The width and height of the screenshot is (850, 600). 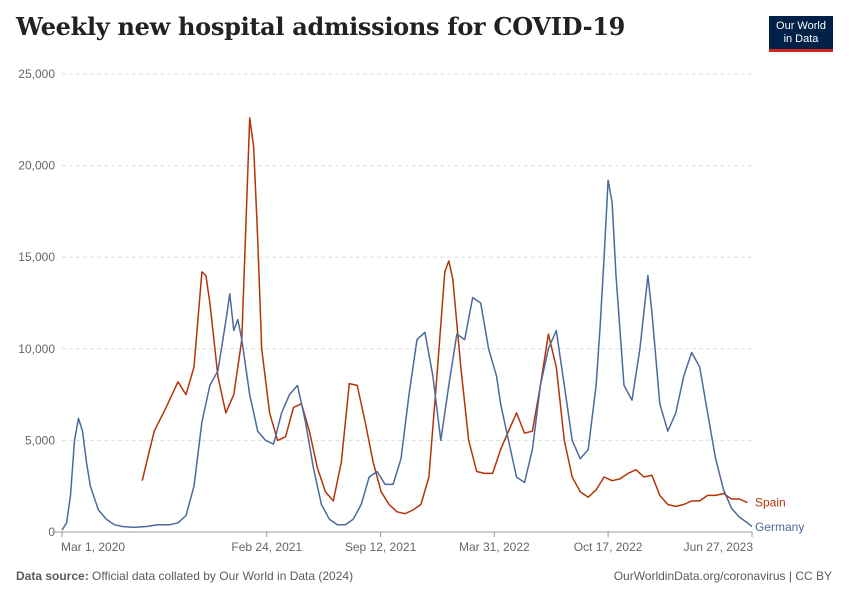 What do you see at coordinates (36, 166) in the screenshot?
I see `y-tick-label: 20,000` at bounding box center [36, 166].